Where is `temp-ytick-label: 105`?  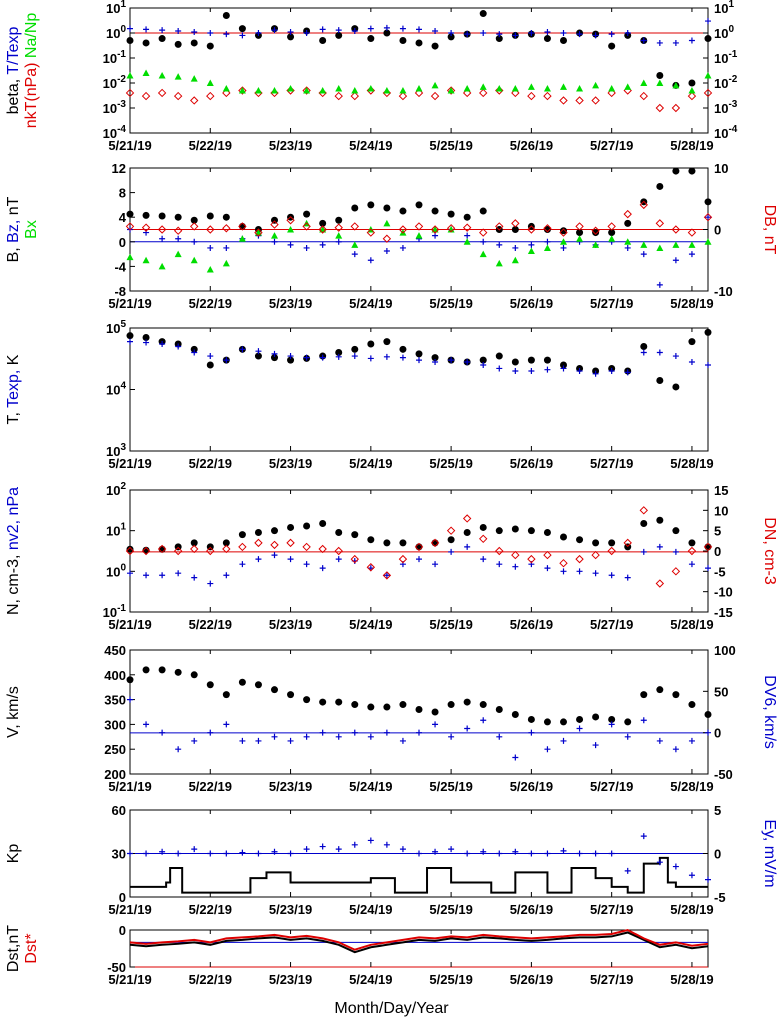 temp-ytick-label: 105 is located at coordinates (116, 327).